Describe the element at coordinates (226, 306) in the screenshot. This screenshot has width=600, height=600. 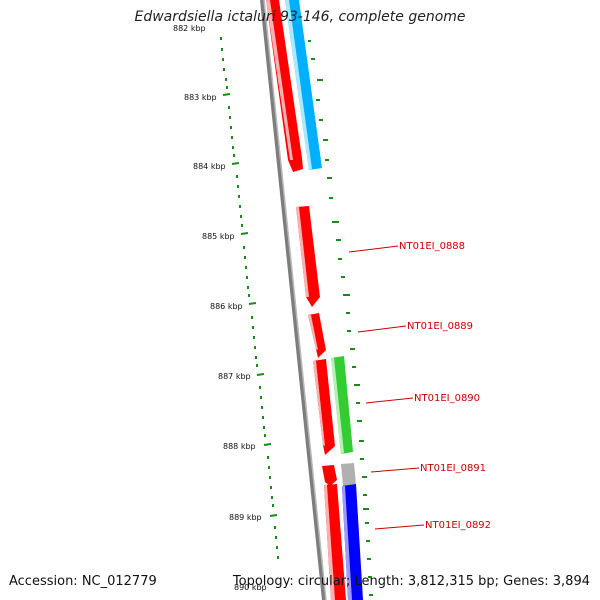
I see `tick-label: 886 kbp` at that location.